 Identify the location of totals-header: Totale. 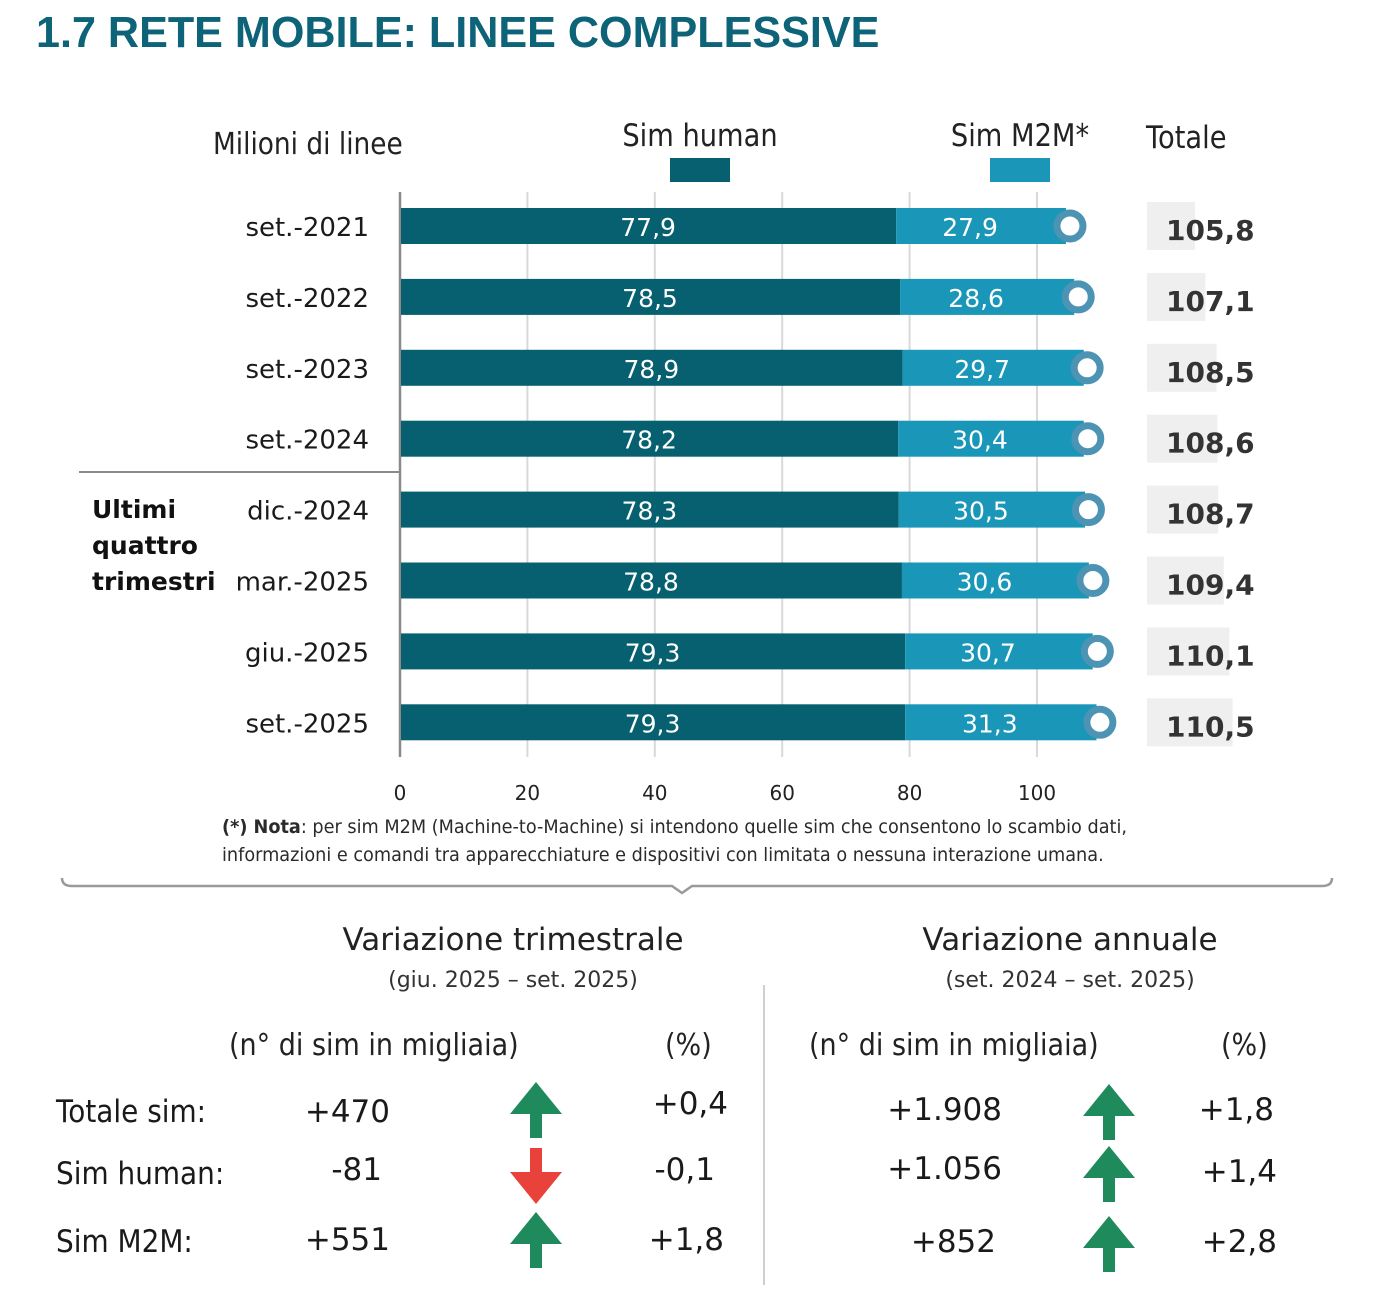
(1186, 138).